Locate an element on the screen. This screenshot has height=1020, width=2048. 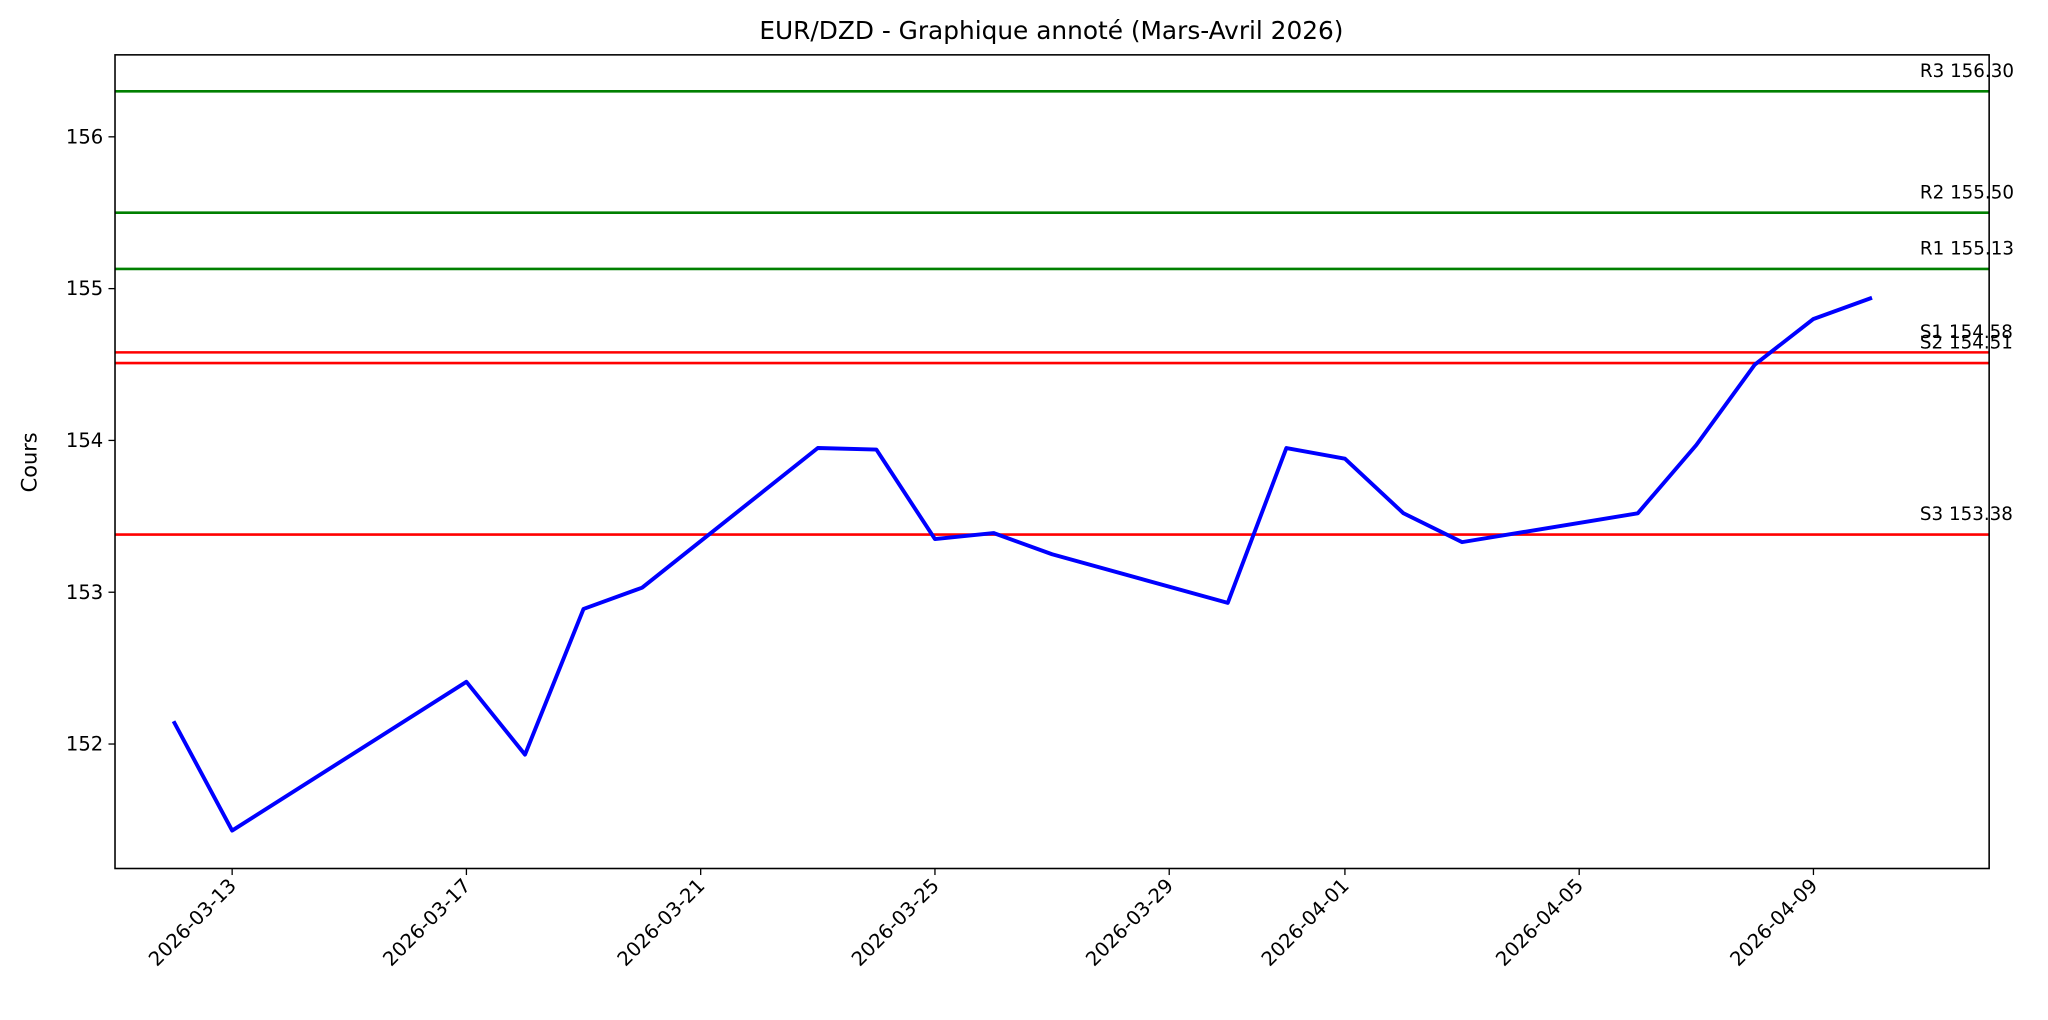
level-name: R1 is located at coordinates (1932, 249).